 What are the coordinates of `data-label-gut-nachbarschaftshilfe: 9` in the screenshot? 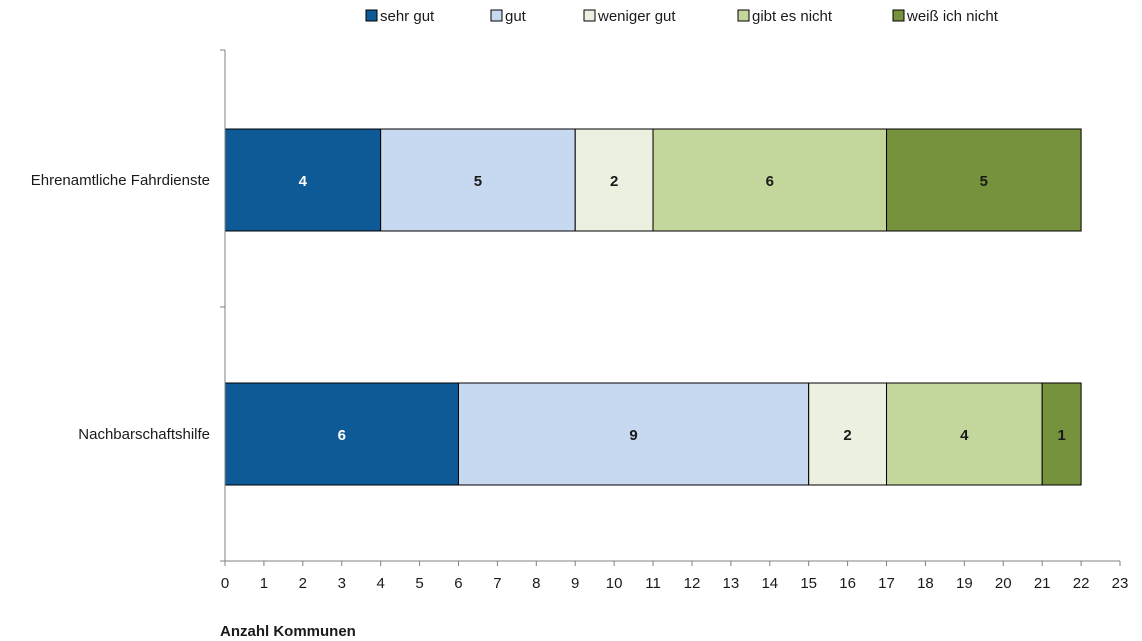 It's located at (633, 435).